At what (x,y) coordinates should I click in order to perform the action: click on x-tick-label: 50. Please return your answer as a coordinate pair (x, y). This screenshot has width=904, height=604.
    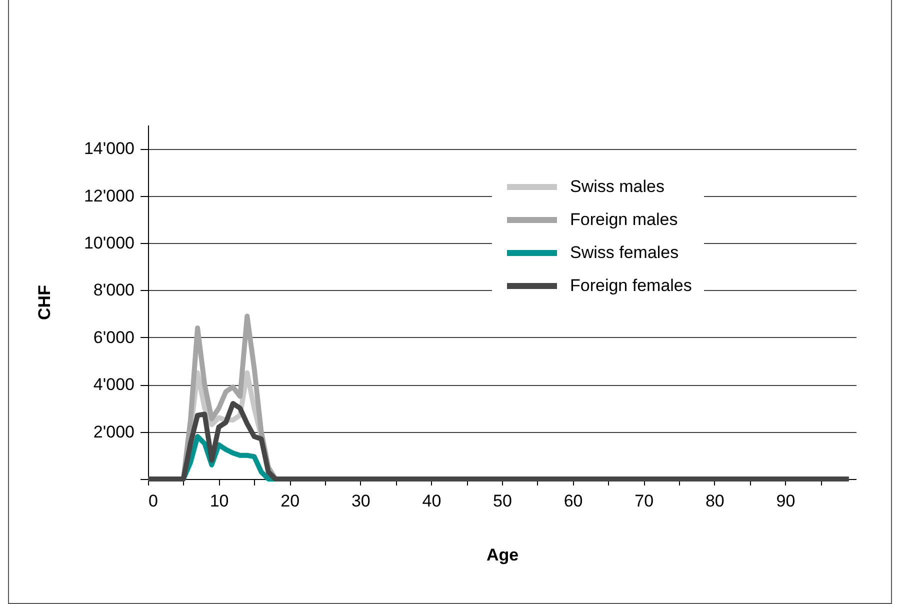
    Looking at the image, I should click on (502, 501).